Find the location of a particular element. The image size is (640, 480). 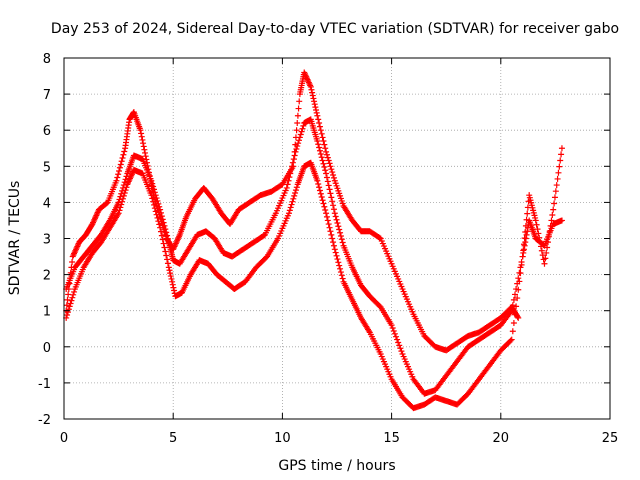

y-tick-label: 1 is located at coordinates (47, 312).